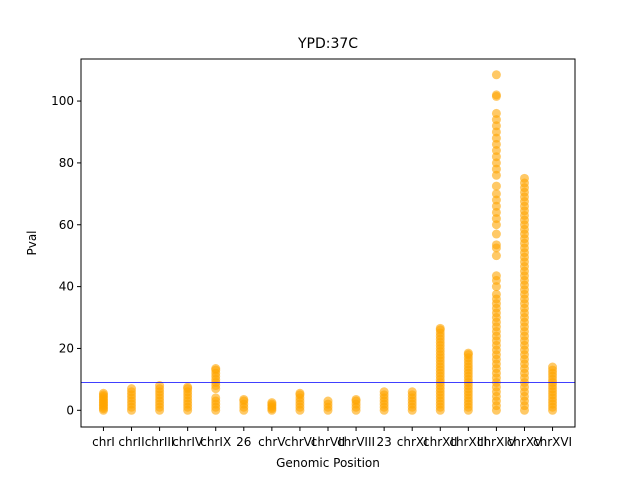 The width and height of the screenshot is (640, 484). Describe the element at coordinates (215, 442) in the screenshot. I see `x-tick-label: chrIX` at that location.